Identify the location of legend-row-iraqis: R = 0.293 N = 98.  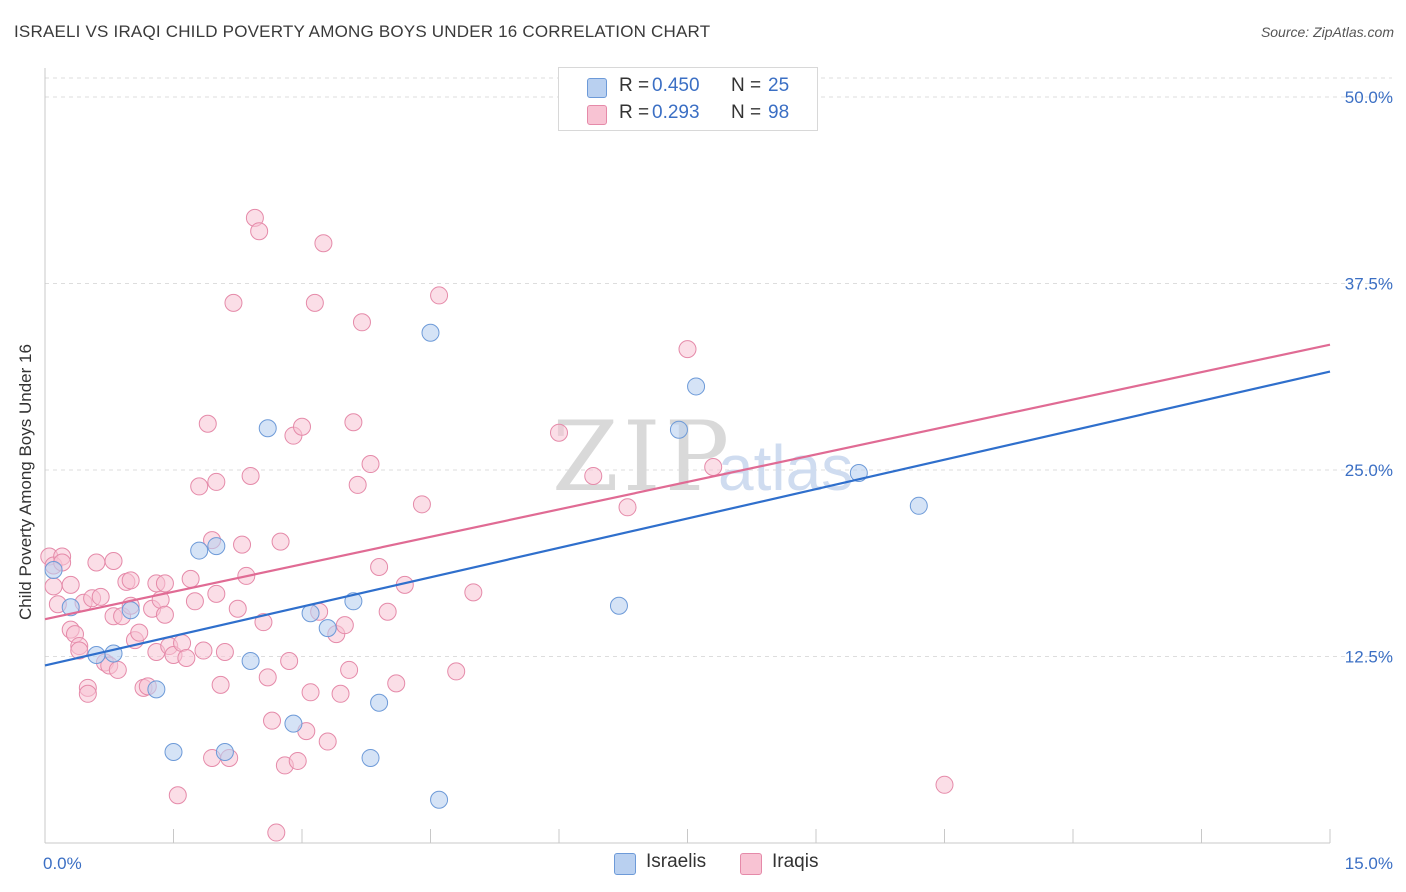
(688, 114).